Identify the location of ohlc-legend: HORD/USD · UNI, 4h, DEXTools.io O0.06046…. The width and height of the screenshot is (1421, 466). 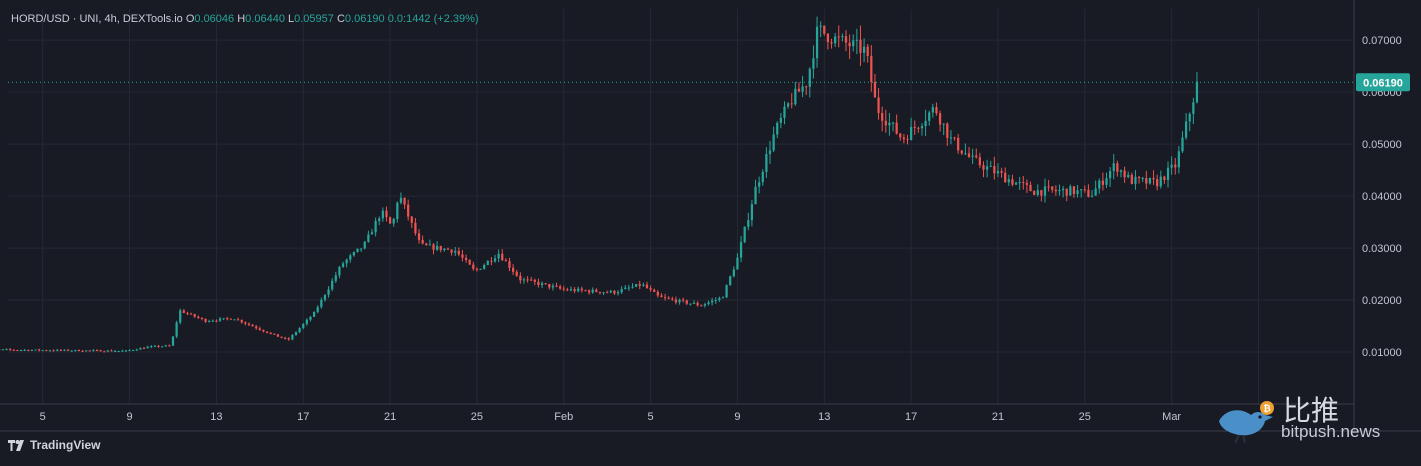
(245, 19).